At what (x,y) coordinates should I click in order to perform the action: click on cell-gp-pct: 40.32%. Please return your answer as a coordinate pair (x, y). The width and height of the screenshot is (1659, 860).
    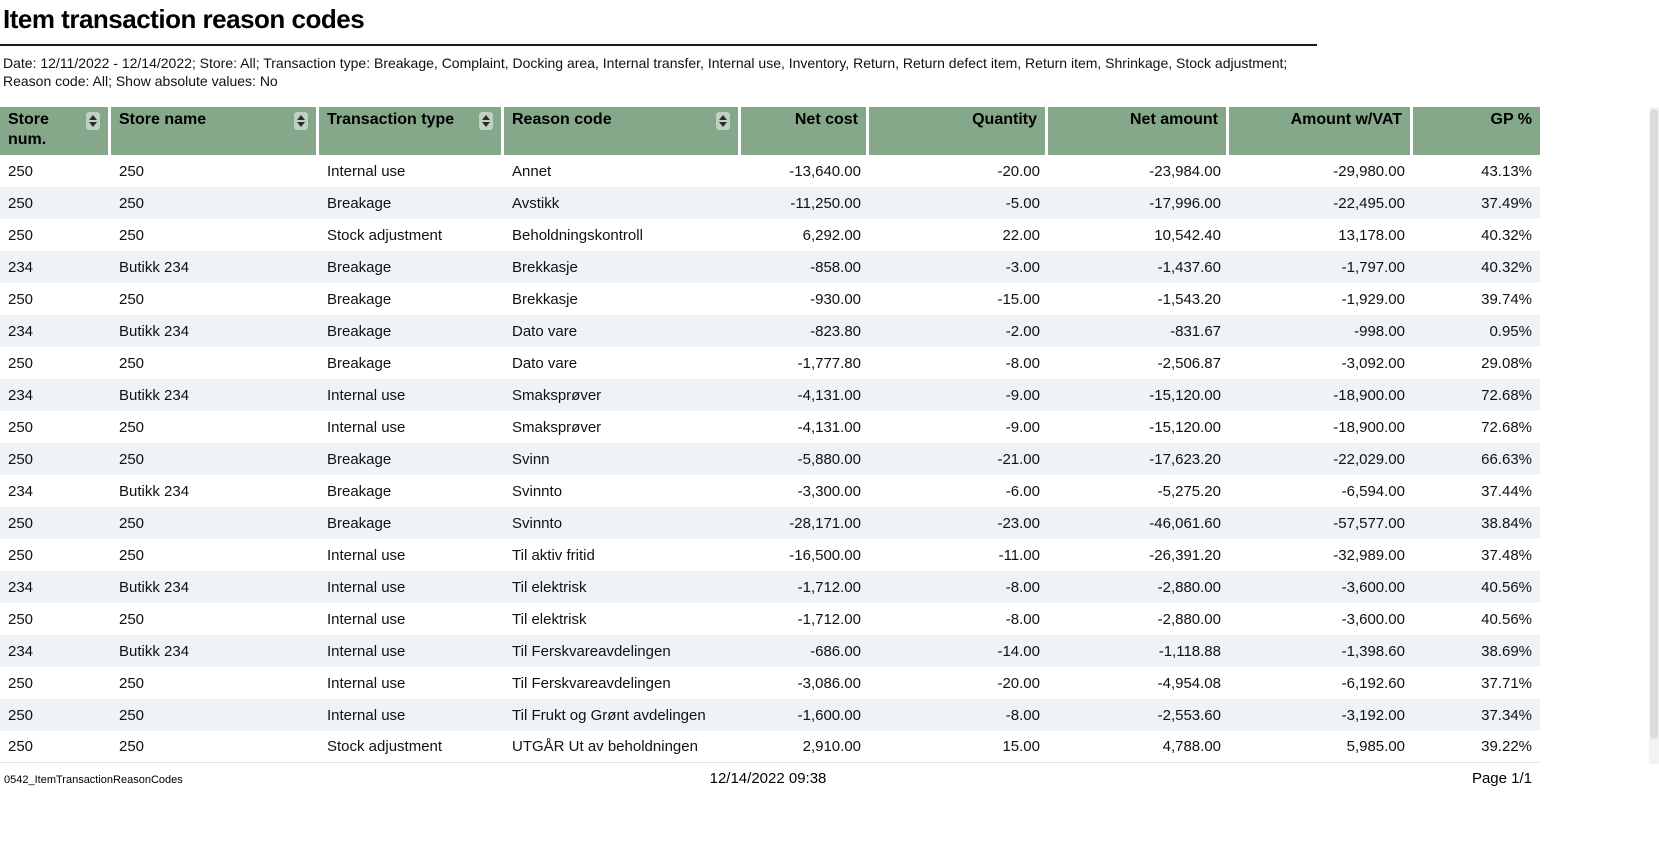
    Looking at the image, I should click on (1506, 235).